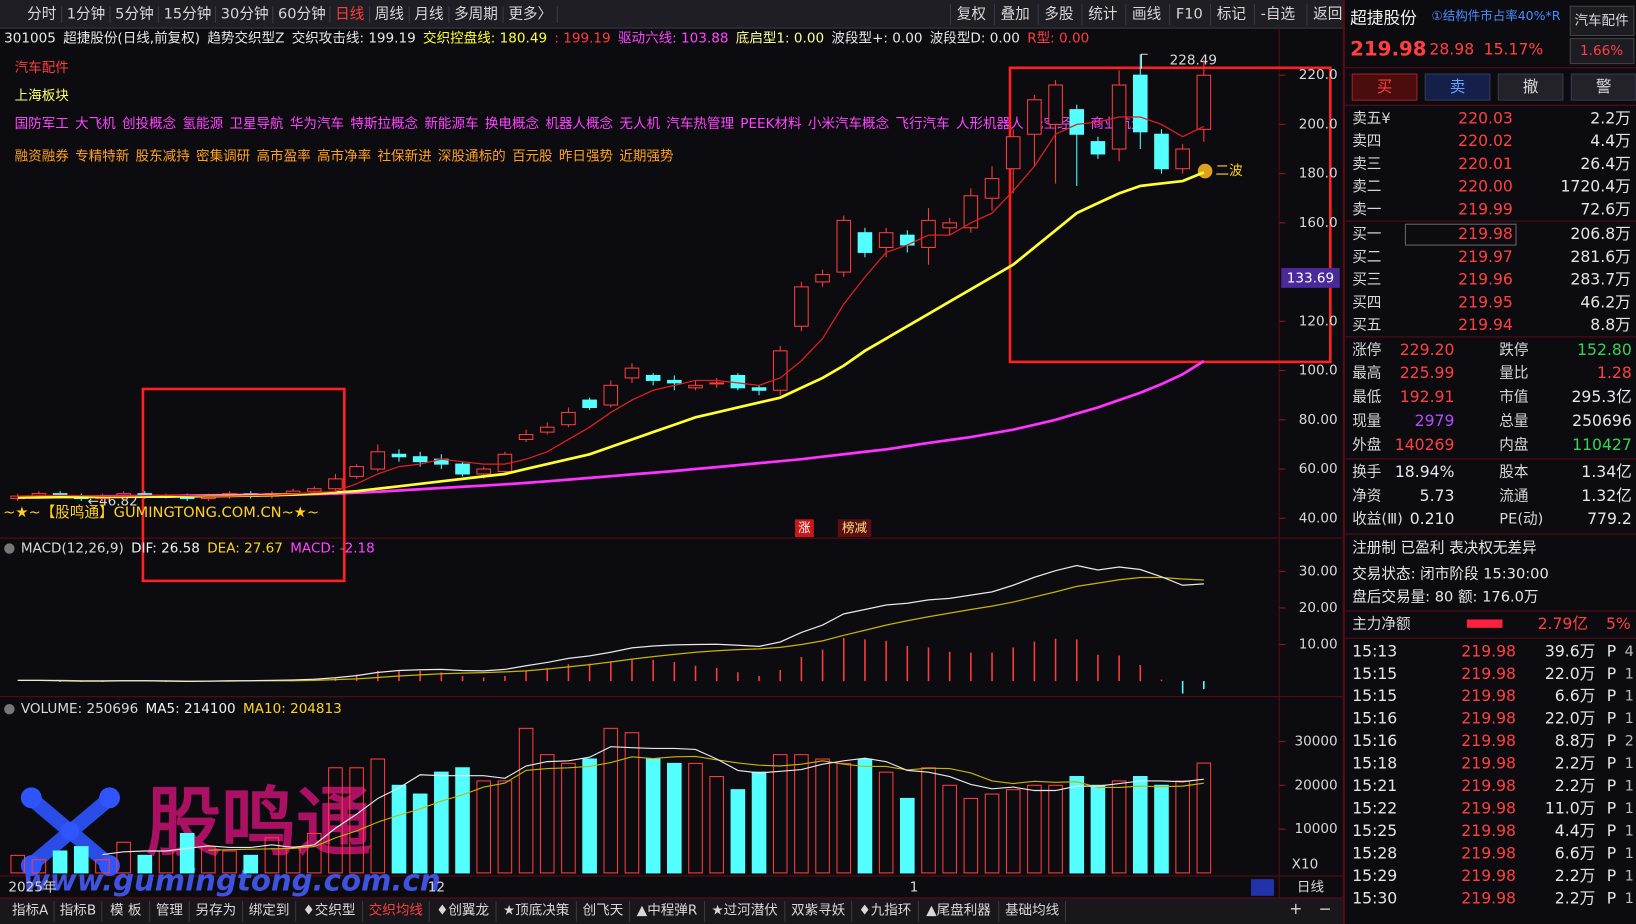 The height and width of the screenshot is (924, 1636). Describe the element at coordinates (1485, 279) in the screenshot. I see `book-price: 219.96` at that location.